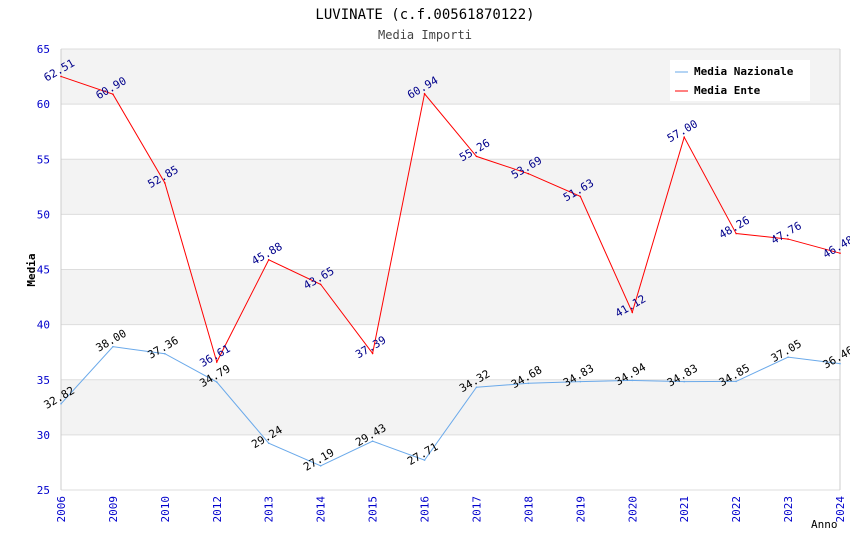 The width and height of the screenshot is (850, 550). Describe the element at coordinates (734, 228) in the screenshot. I see `data-label: 48.26` at that location.